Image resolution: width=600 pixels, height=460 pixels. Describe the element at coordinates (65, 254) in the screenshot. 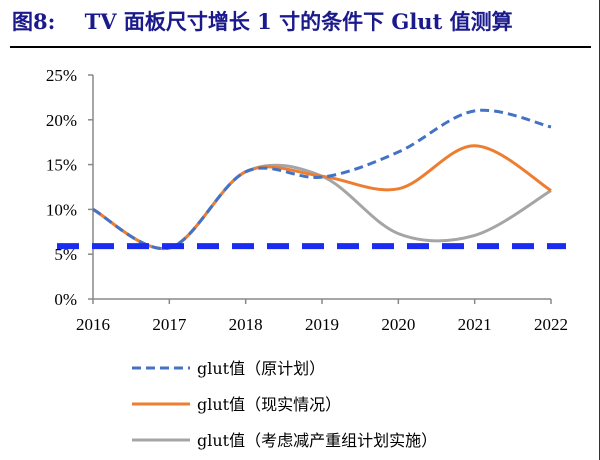

I see `y-tick-label: 5%` at that location.